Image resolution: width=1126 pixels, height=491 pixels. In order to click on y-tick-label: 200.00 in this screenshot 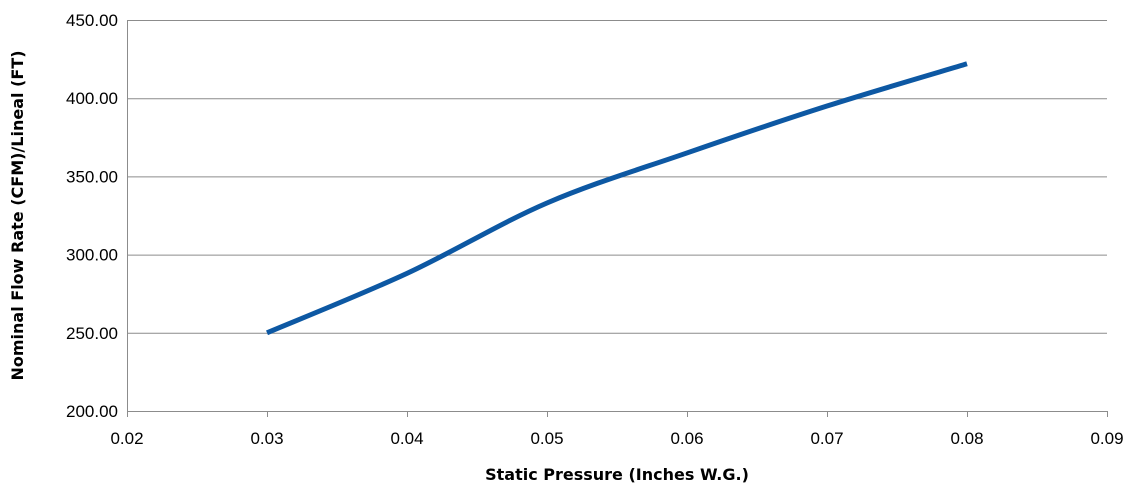, I will do `click(92, 411)`.